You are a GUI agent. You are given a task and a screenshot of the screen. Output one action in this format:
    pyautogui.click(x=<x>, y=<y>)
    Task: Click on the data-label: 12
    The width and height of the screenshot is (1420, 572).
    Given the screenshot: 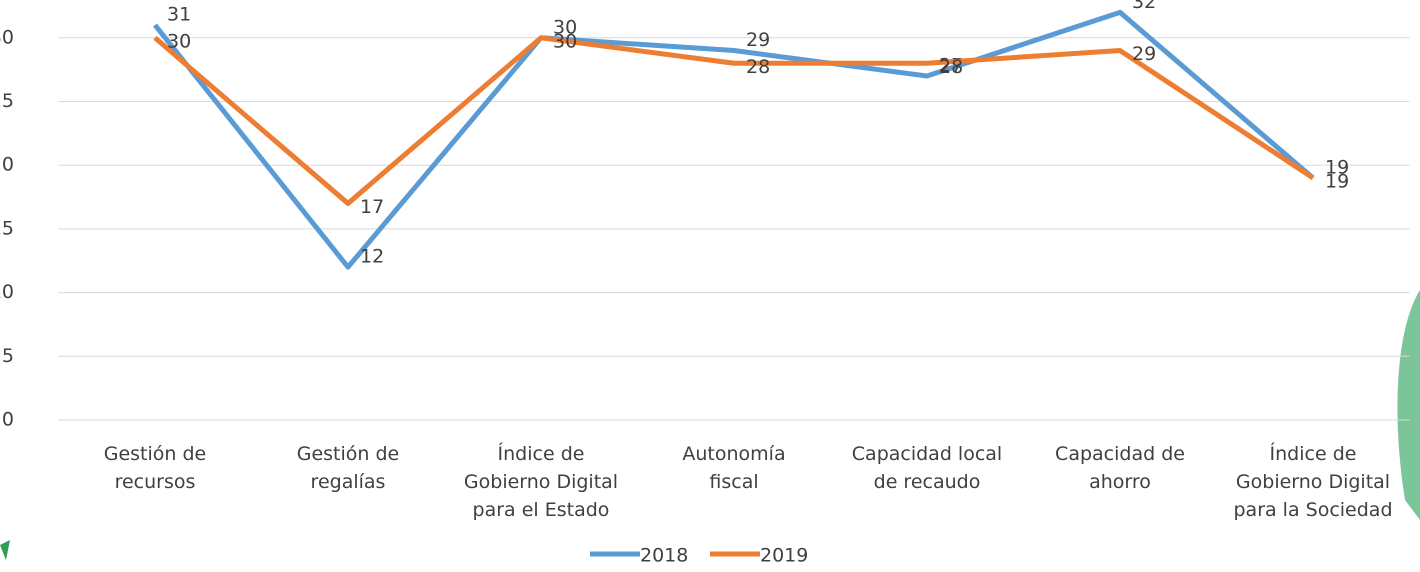 What is the action you would take?
    pyautogui.click(x=372, y=257)
    